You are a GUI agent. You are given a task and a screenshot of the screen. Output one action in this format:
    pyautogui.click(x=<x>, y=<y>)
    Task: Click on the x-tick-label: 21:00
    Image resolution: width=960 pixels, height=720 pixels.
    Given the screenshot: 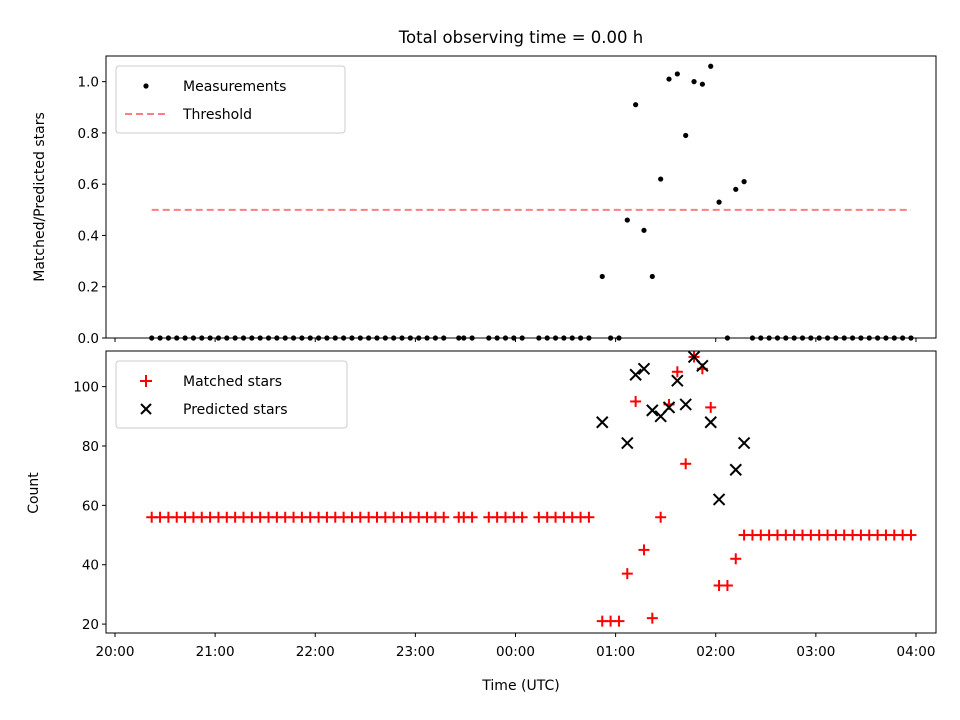 What is the action you would take?
    pyautogui.click(x=215, y=652)
    